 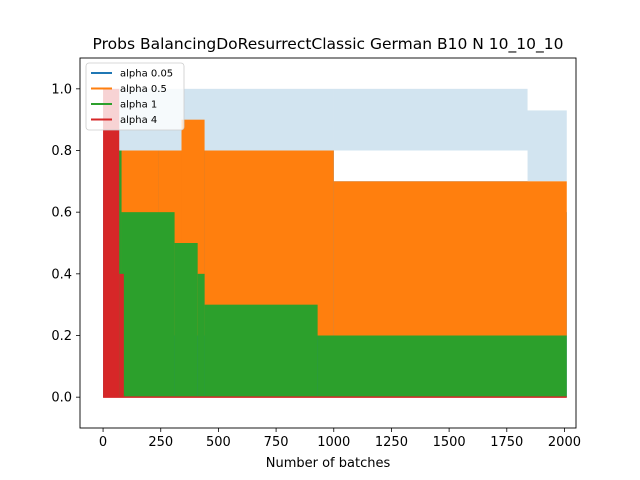 I want to click on legend-label: alpha 0.05, so click(x=146, y=74).